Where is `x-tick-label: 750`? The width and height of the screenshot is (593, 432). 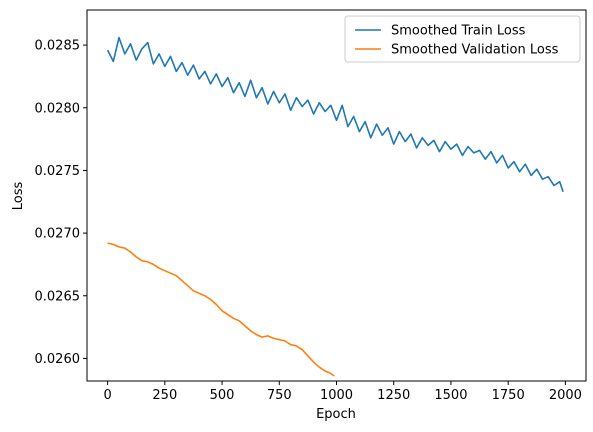 x-tick-label: 750 is located at coordinates (279, 395).